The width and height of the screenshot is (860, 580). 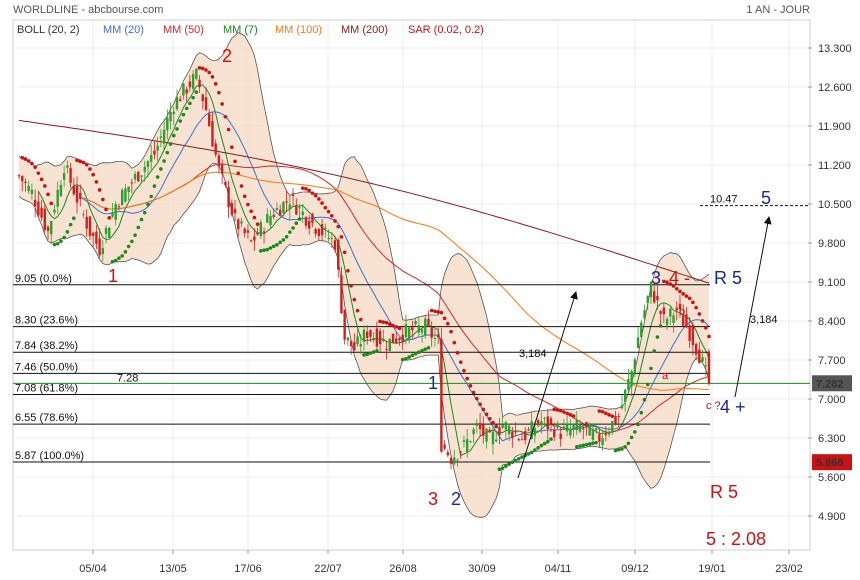 I want to click on x-tick-label: 22/07, so click(x=328, y=569).